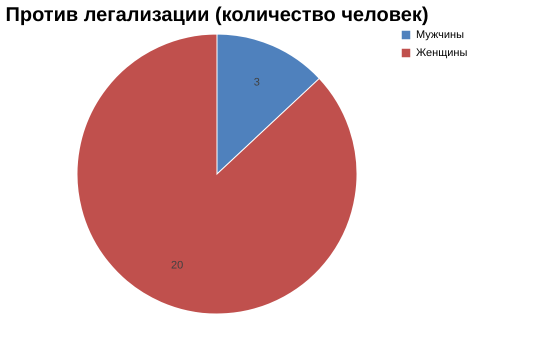 Image resolution: width=534 pixels, height=337 pixels. I want to click on data-label: 20, so click(177, 266).